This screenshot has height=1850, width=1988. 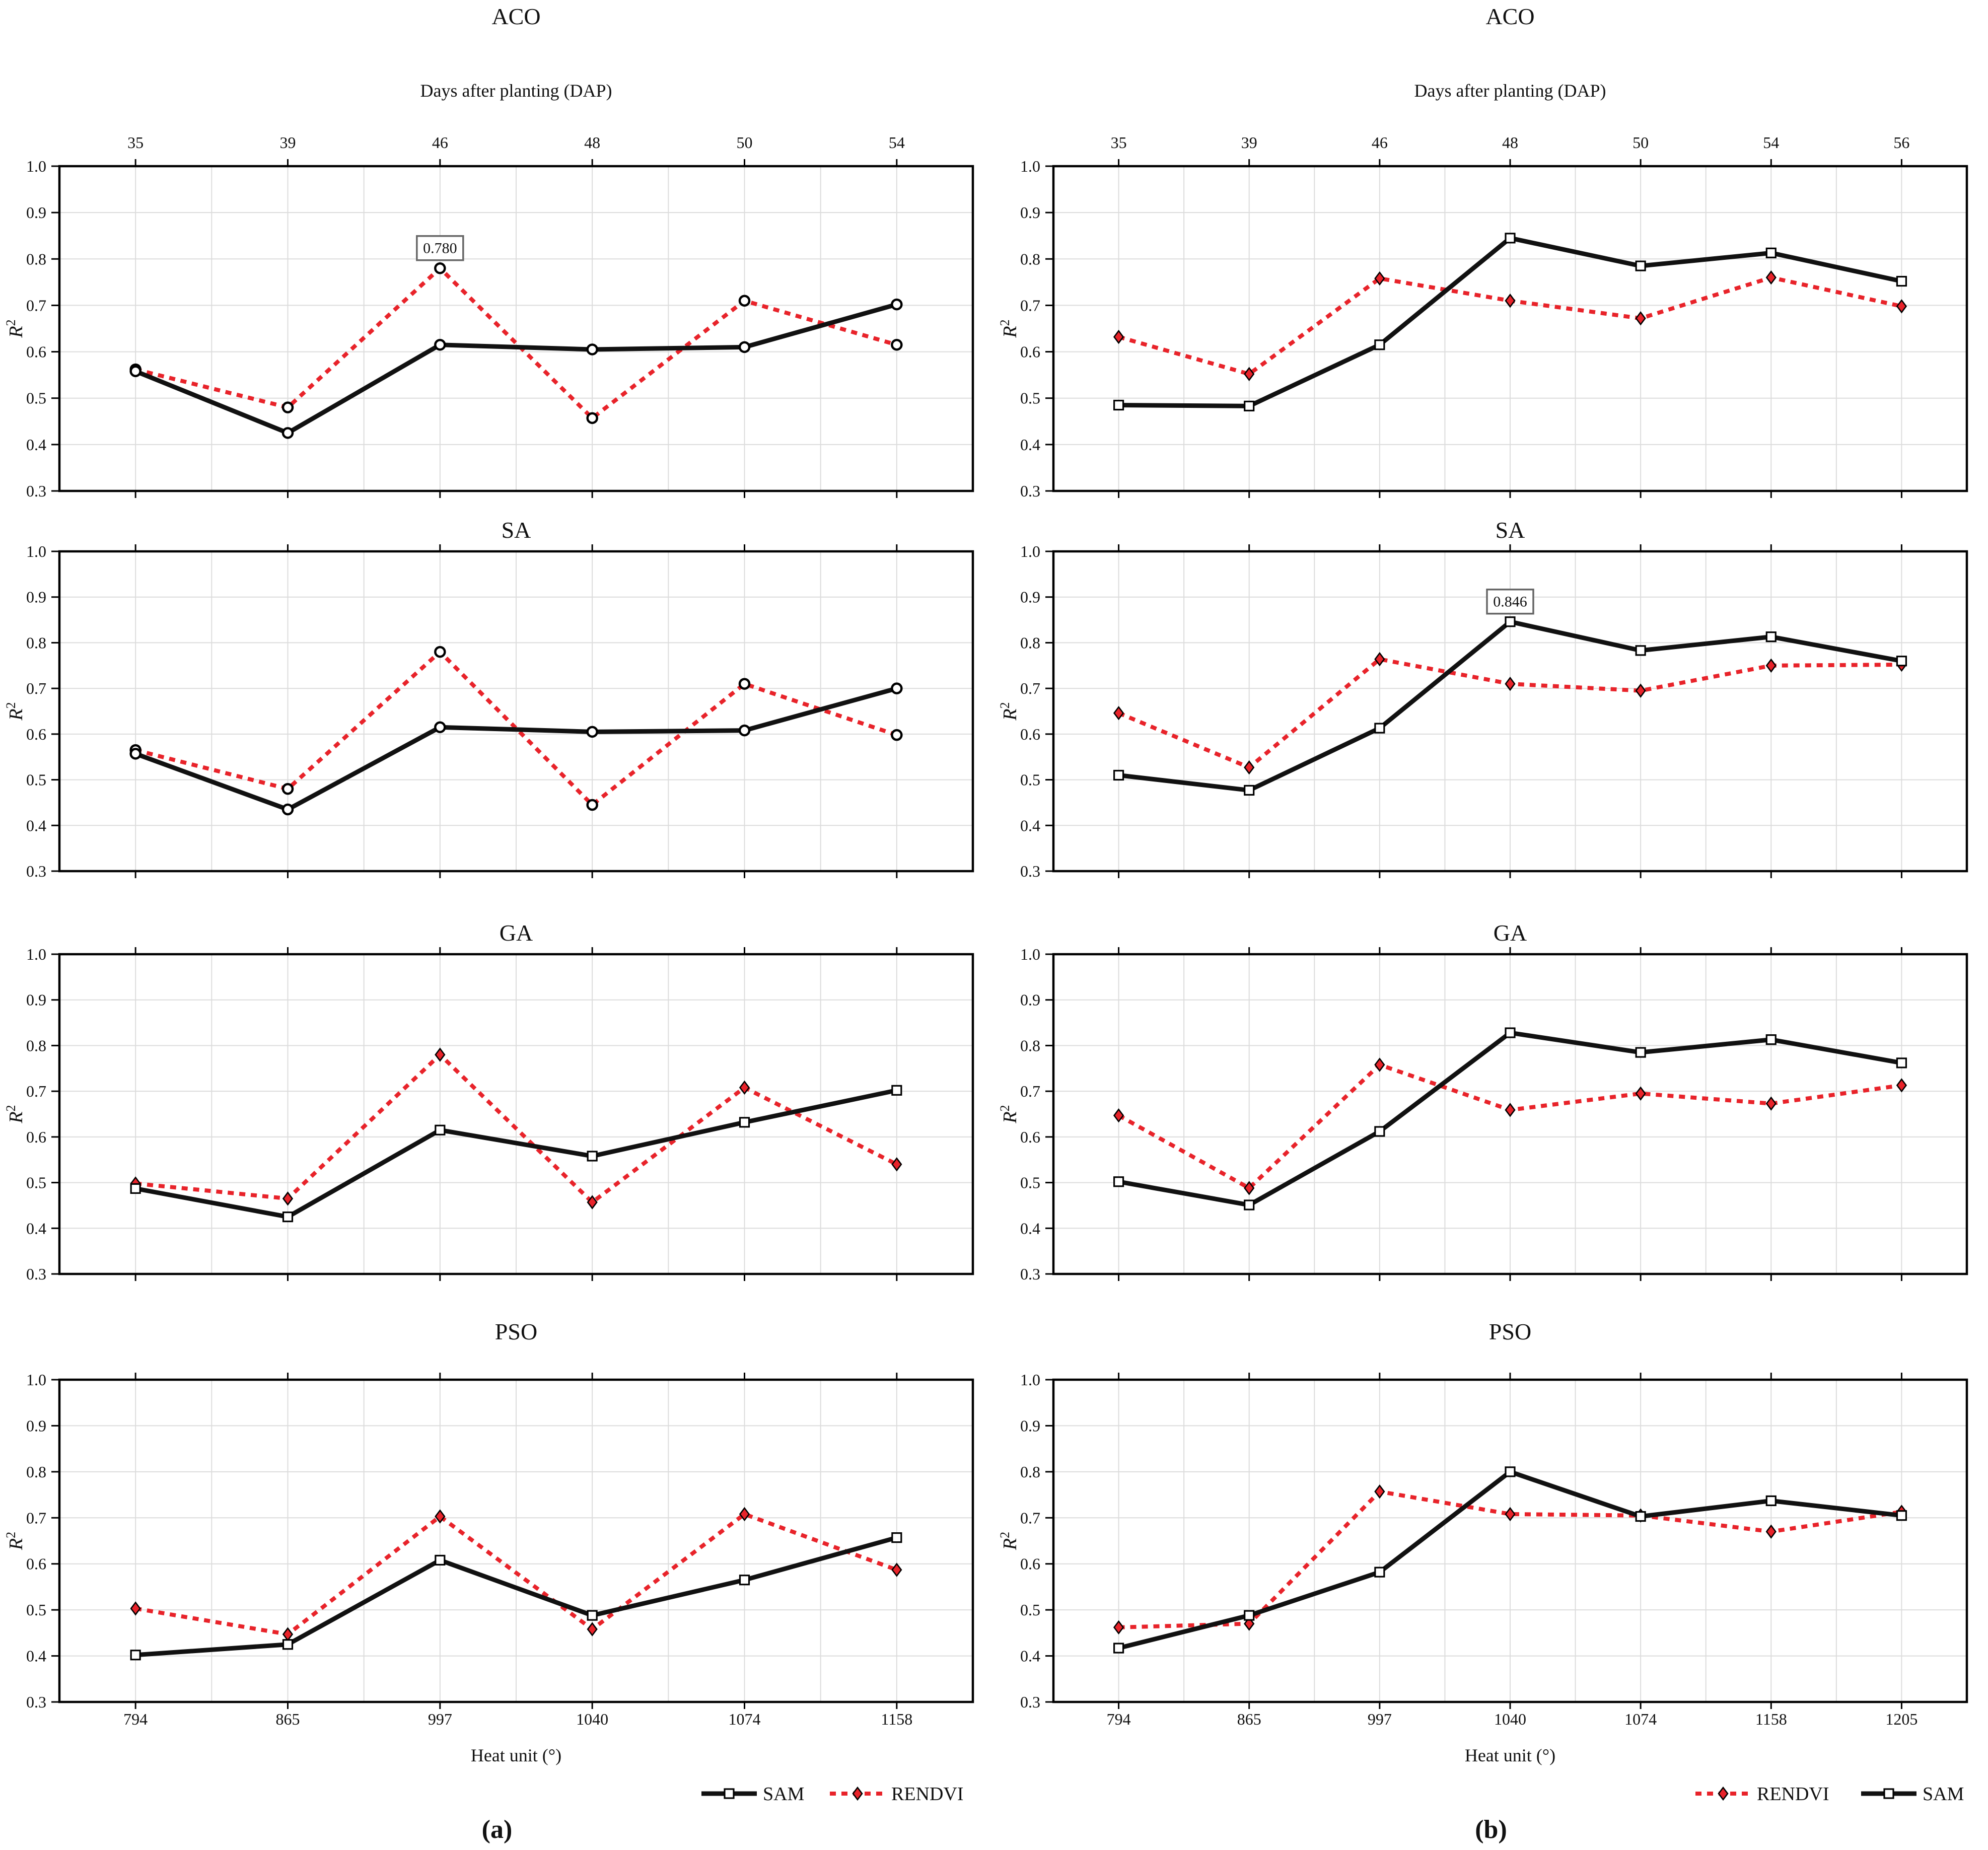 I want to click on chart-ga-b: GA 1.0 0.9 0.8 0.7 0.6 0.5 0.4 0.3 R2, so click(x=1491, y=1112).